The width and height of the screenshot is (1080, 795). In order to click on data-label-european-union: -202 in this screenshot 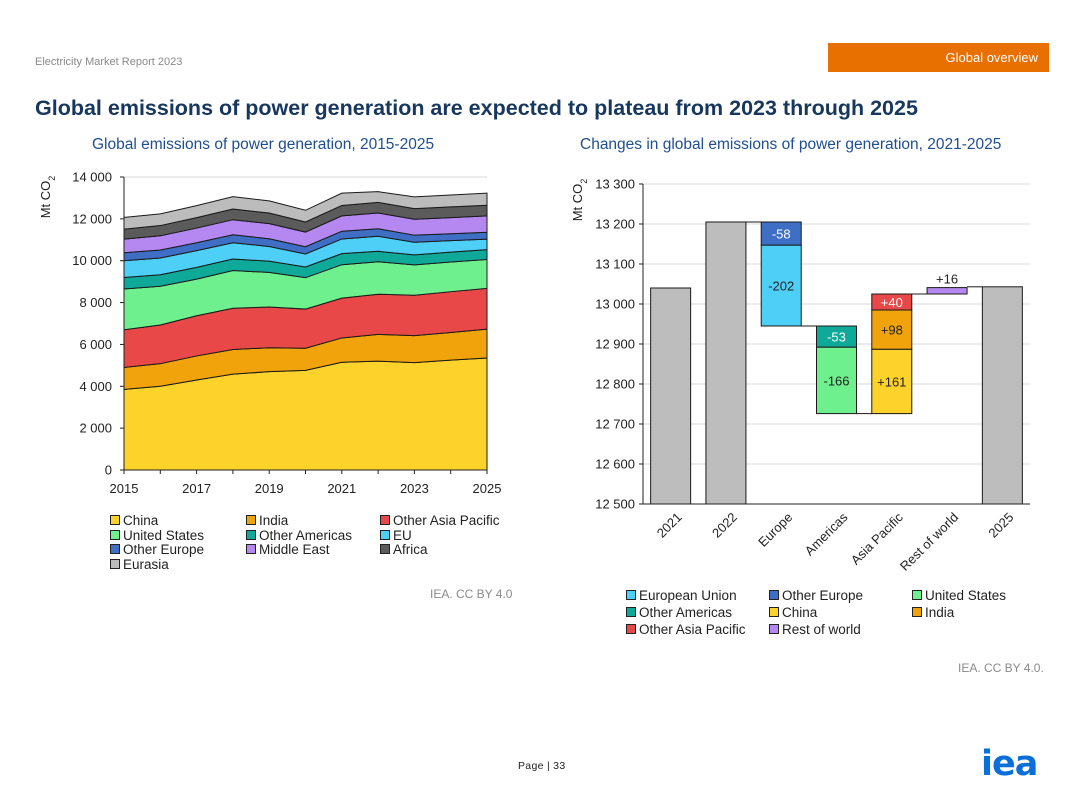, I will do `click(781, 286)`.